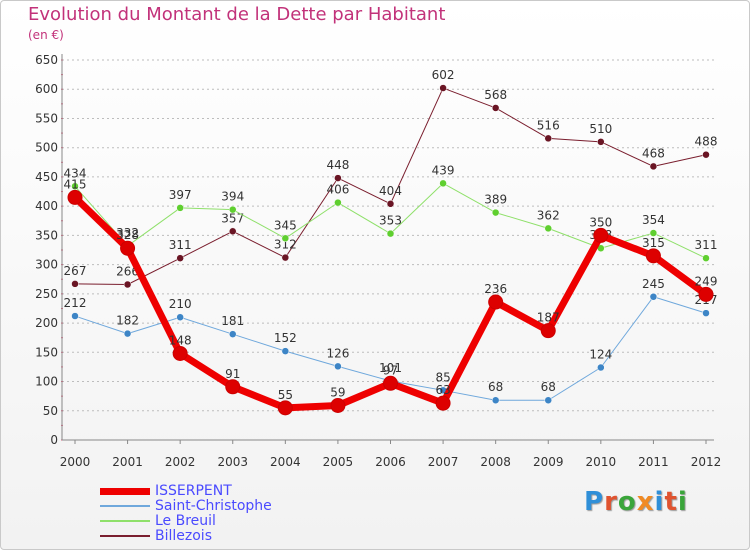 The width and height of the screenshot is (750, 550). Describe the element at coordinates (600, 129) in the screenshot. I see `data-label-billezois: 510` at that location.